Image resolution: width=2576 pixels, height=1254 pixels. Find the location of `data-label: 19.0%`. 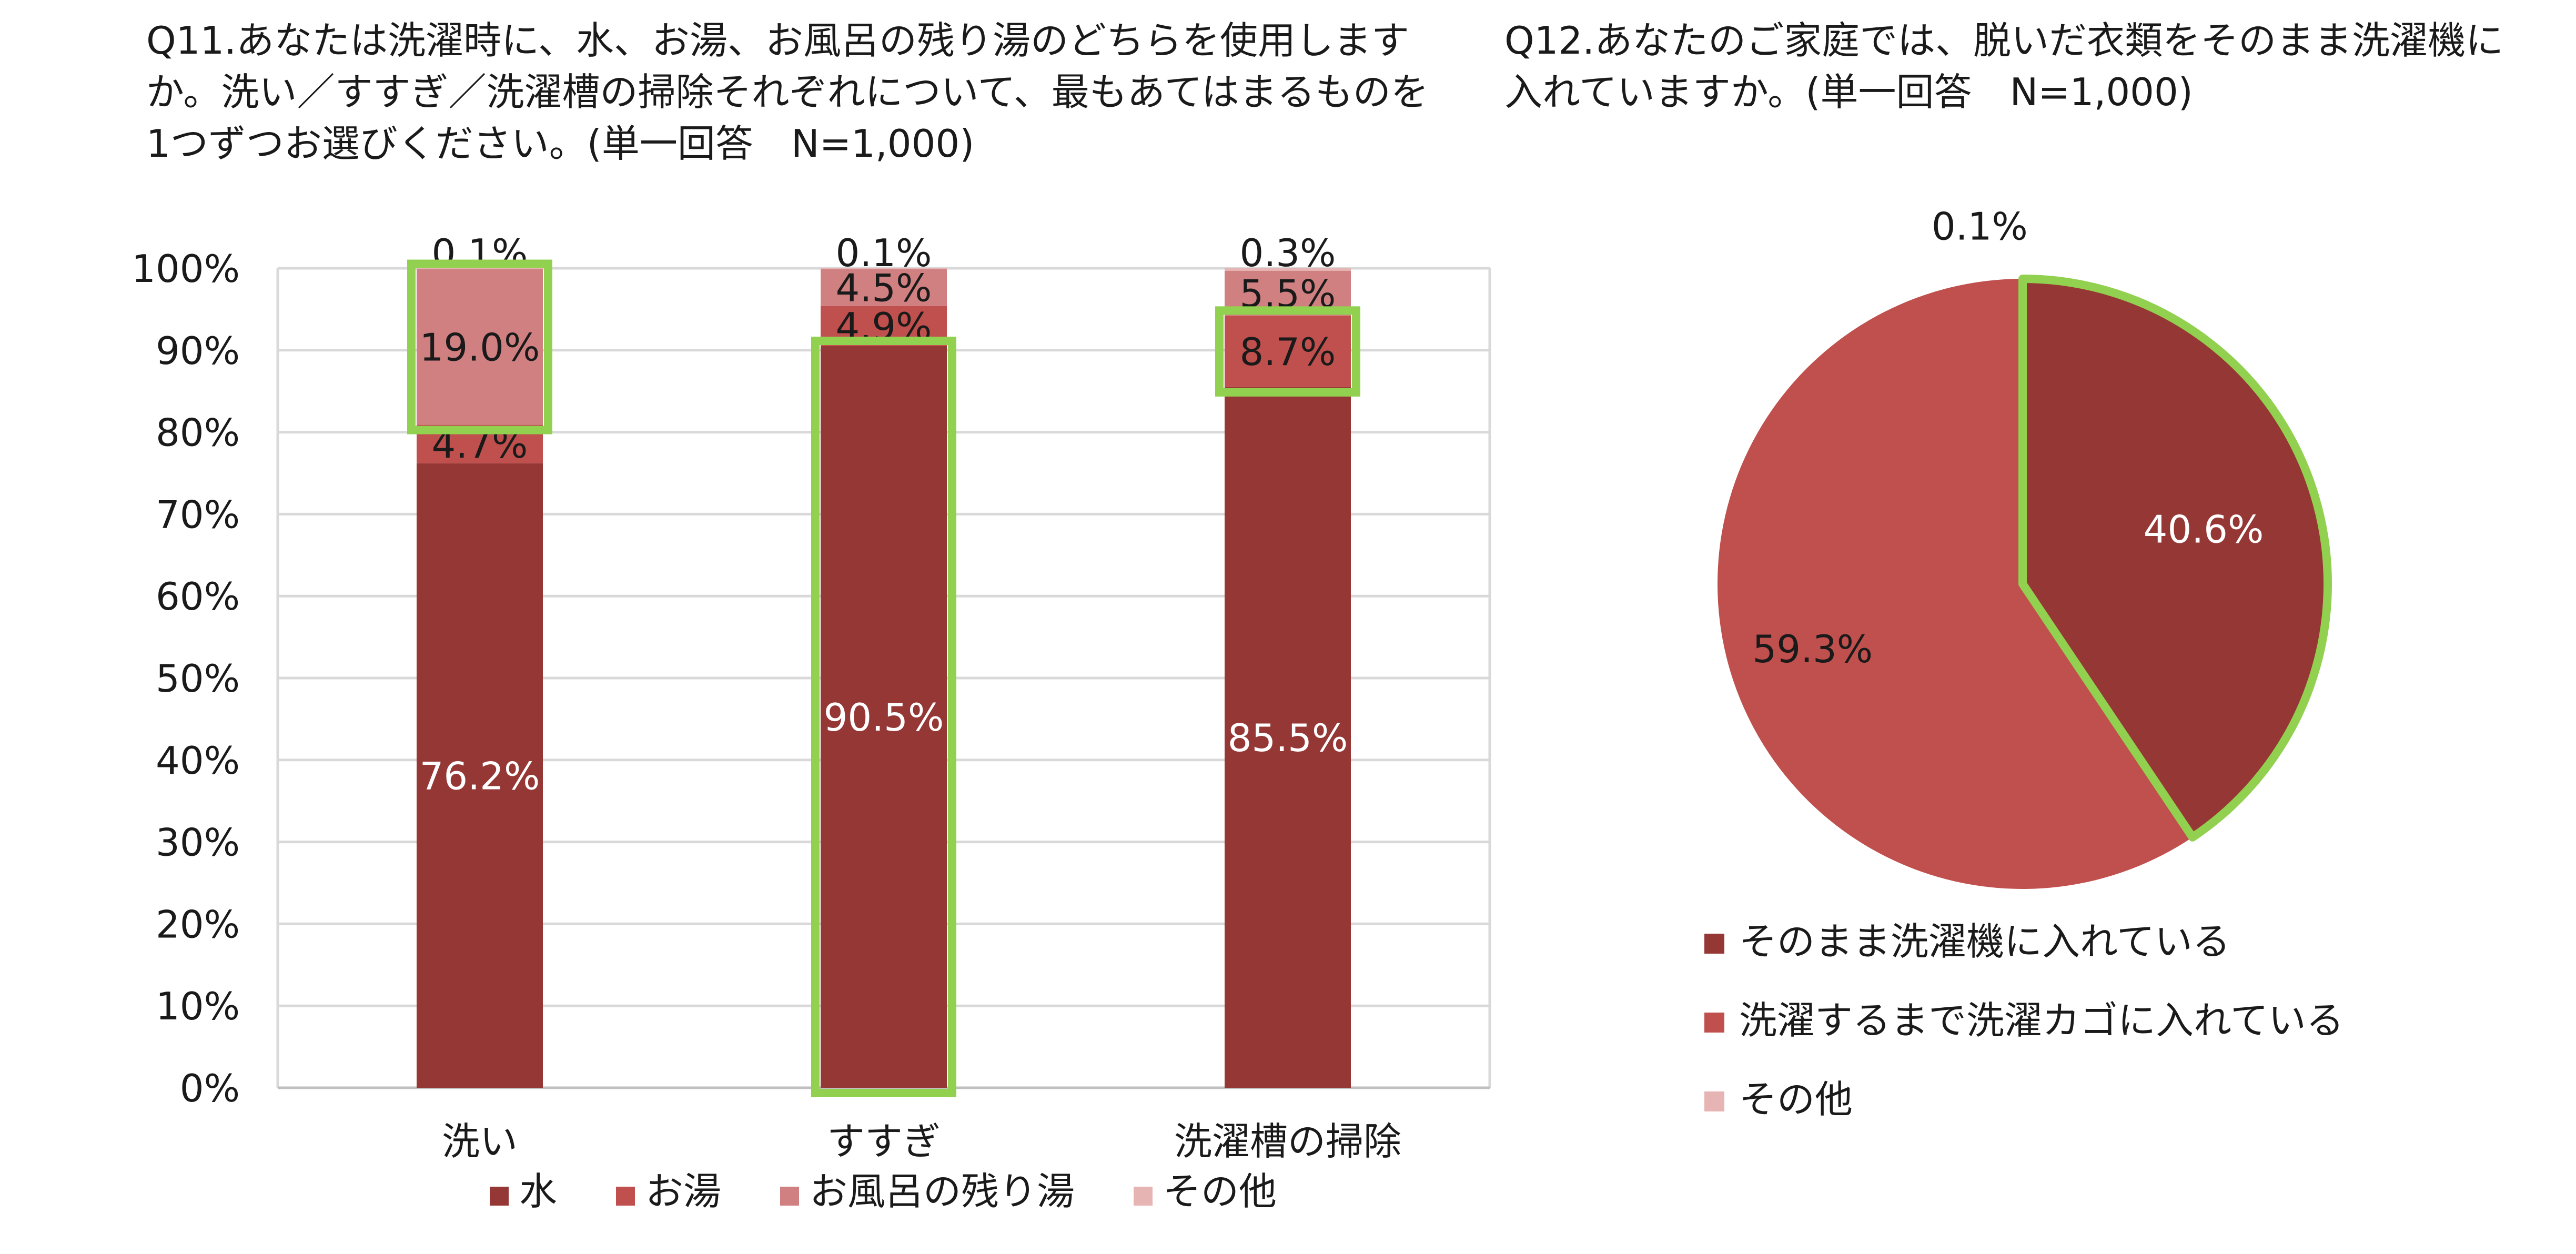

data-label: 19.0% is located at coordinates (480, 348).